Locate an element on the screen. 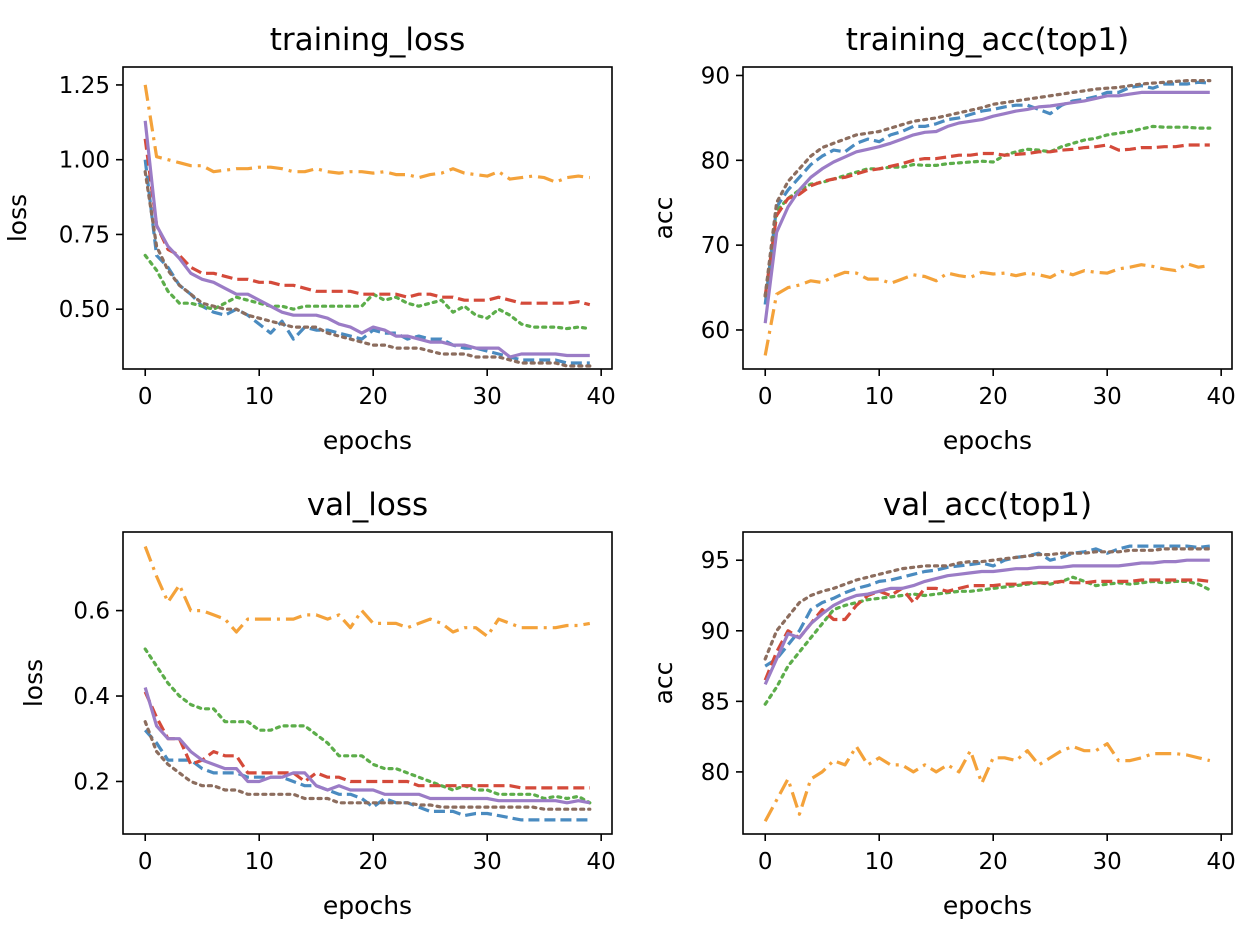 The height and width of the screenshot is (950, 1252). y-tick-label: 0.2 is located at coordinates (91, 782).